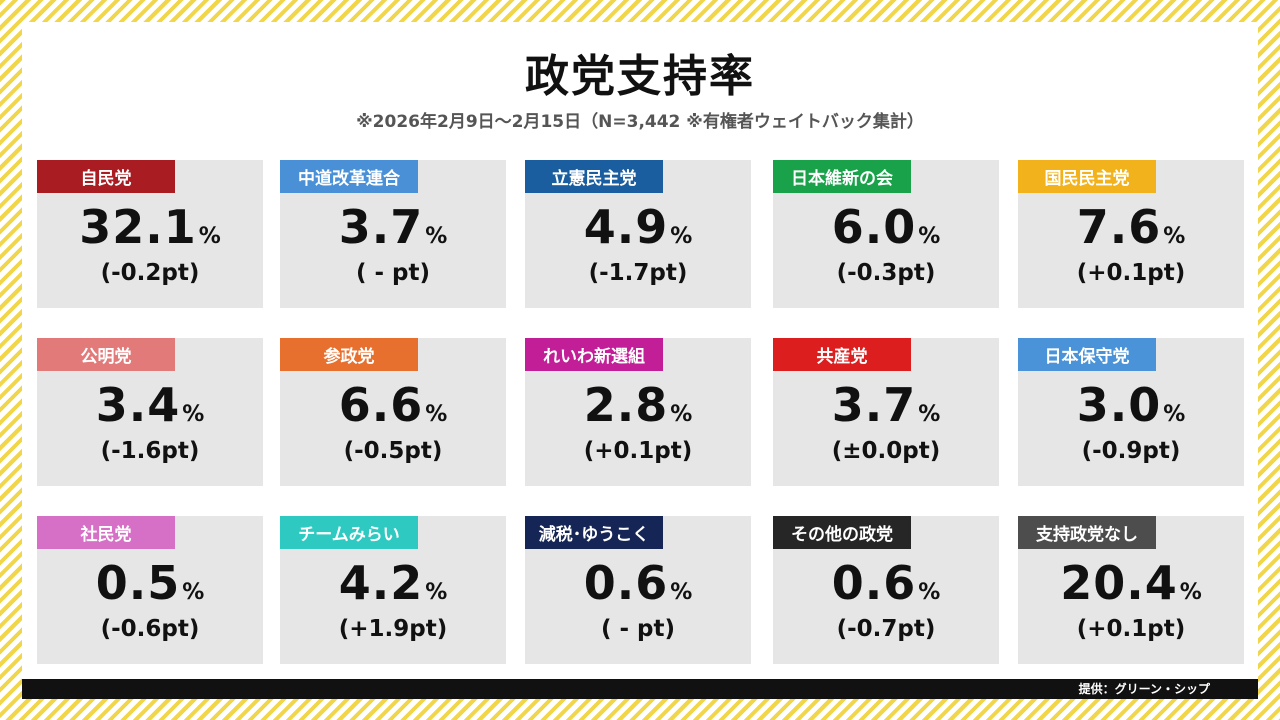 This screenshot has height=720, width=1280. I want to click on party-card: 自民党 32.1% (-0.2pt), so click(150, 234).